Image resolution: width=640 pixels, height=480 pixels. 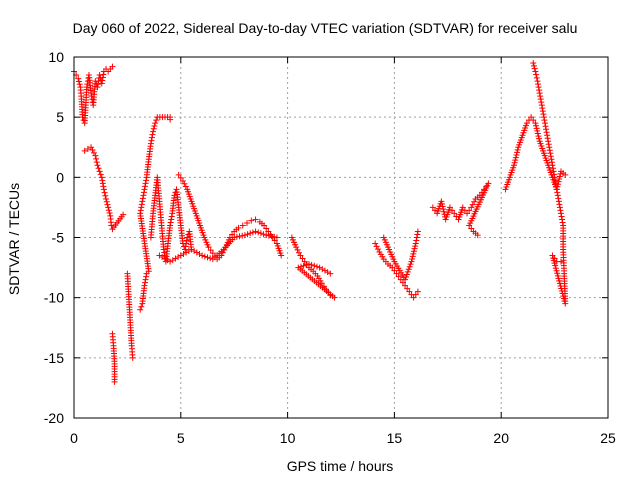 I want to click on y-tick-label: 10, so click(x=56, y=57).